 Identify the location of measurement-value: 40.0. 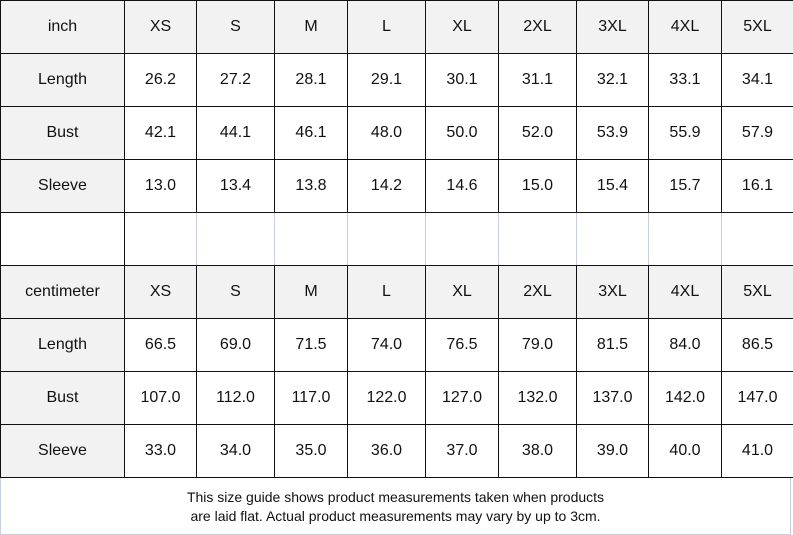
(685, 451).